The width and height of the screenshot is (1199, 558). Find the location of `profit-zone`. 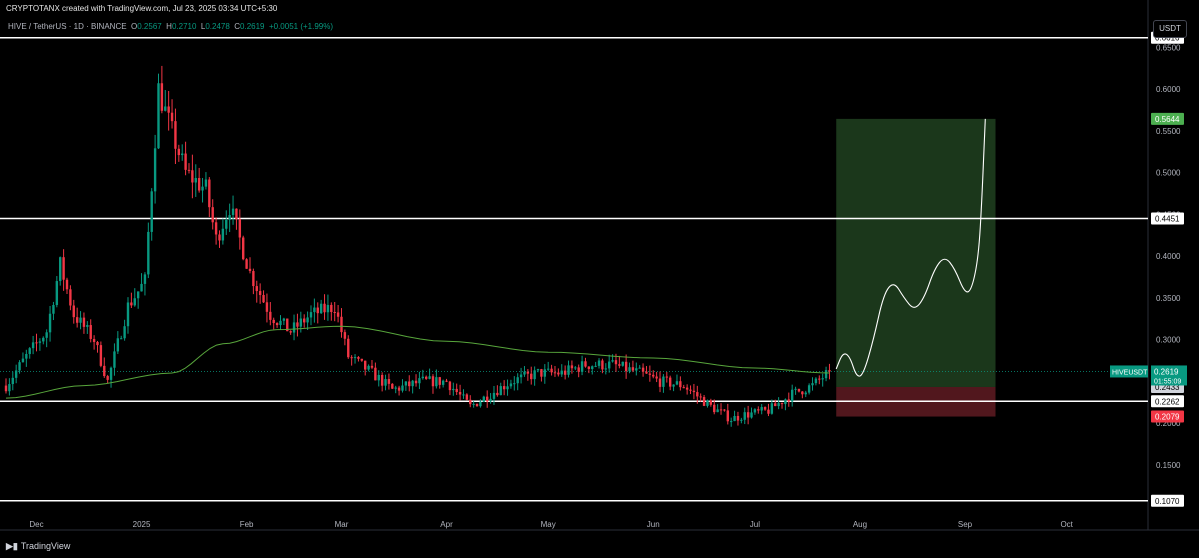

profit-zone is located at coordinates (916, 252).